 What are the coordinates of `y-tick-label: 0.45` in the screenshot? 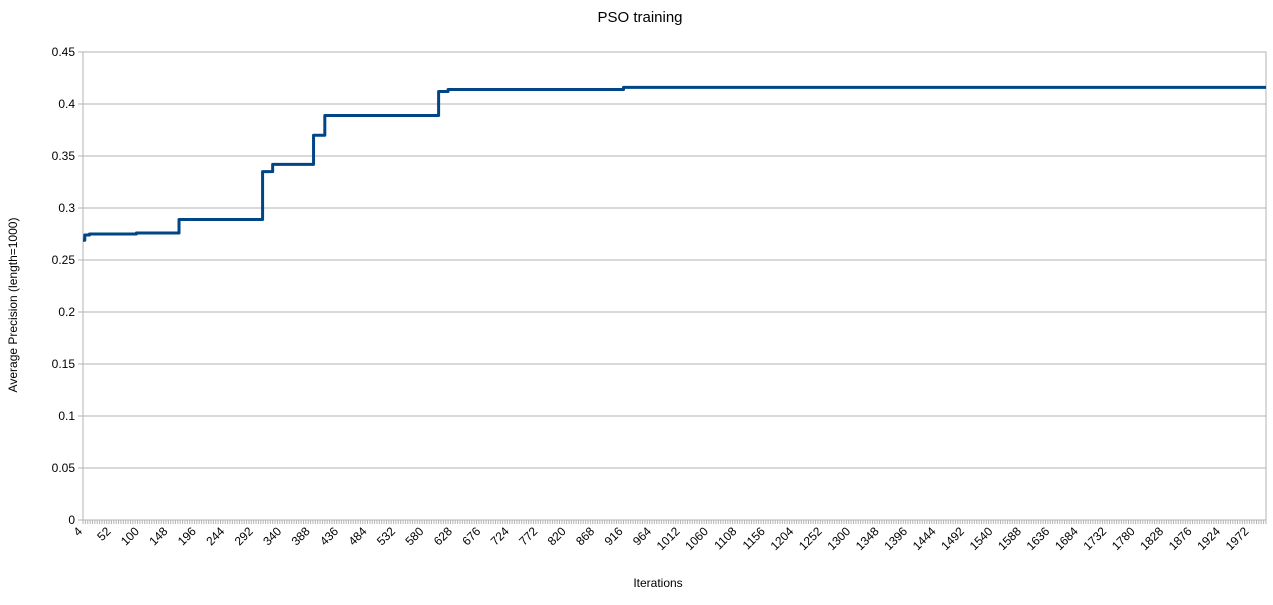 It's located at (64, 52).